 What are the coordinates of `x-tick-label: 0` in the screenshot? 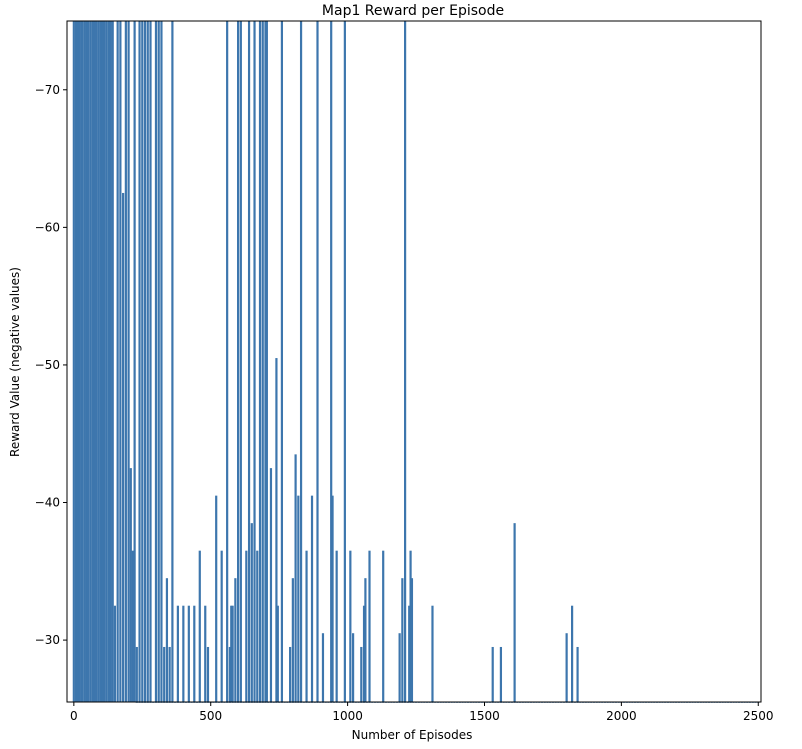 It's located at (74, 716).